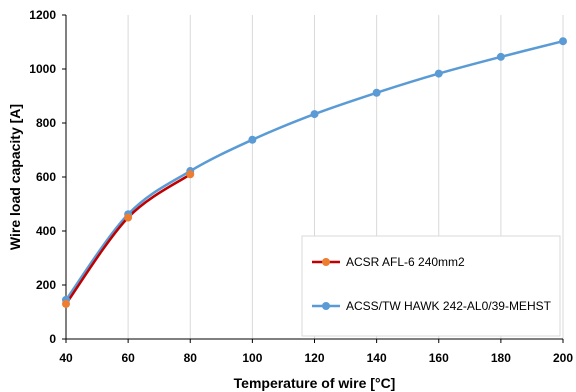  I want to click on legend-marker-acsr, so click(326, 262).